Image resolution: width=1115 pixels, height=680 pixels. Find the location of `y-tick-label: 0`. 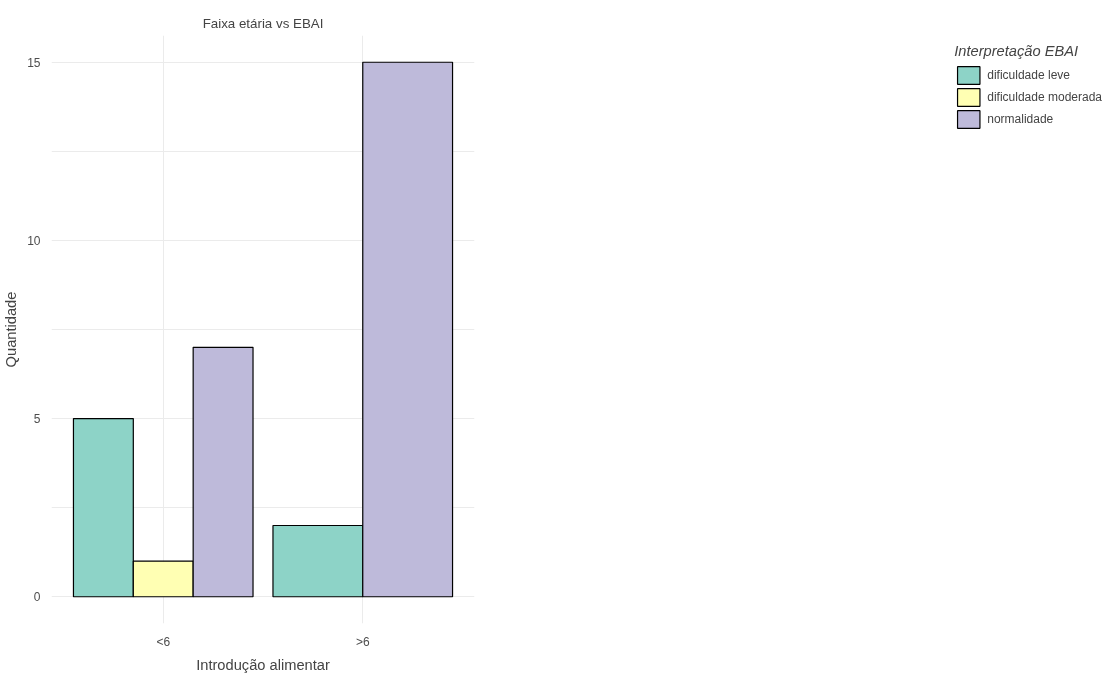

y-tick-label: 0 is located at coordinates (37, 597).